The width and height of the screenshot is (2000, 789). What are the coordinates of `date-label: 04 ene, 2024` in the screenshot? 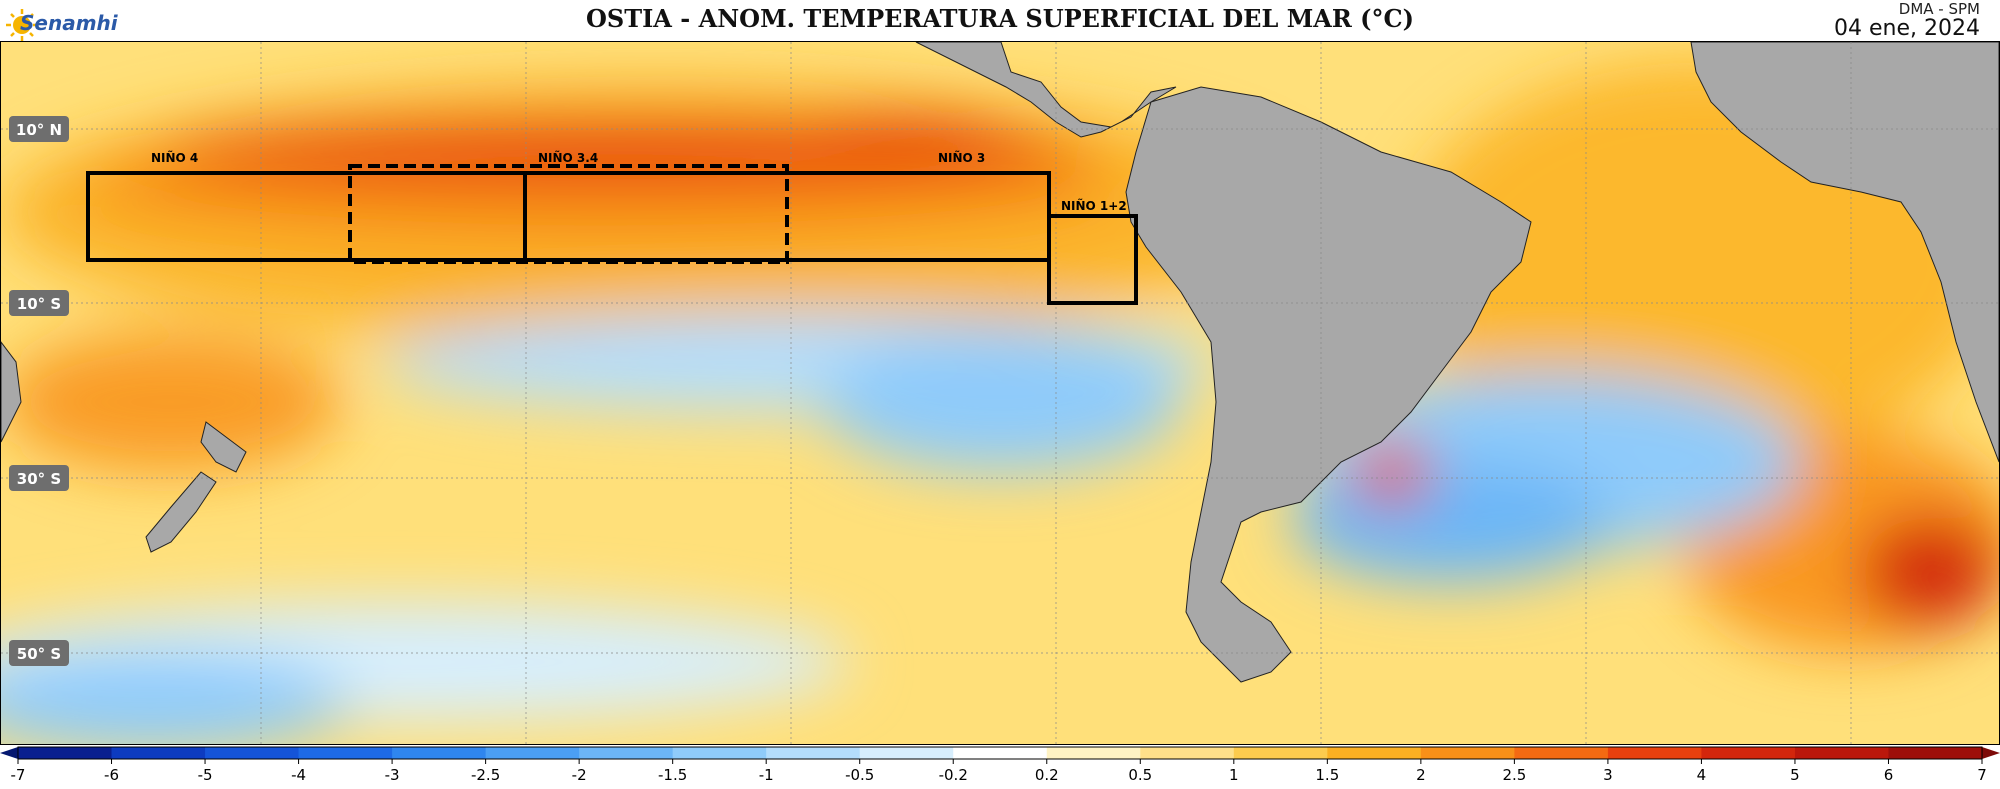 It's located at (1907, 28).